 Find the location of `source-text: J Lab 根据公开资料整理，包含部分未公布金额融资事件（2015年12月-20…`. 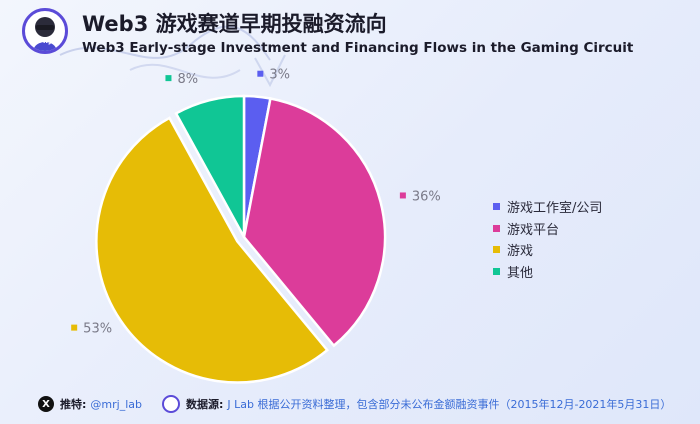

source-text: J Lab 根据公开资料整理，包含部分未公布金额融资事件（2015年12月-20… is located at coordinates (449, 404).